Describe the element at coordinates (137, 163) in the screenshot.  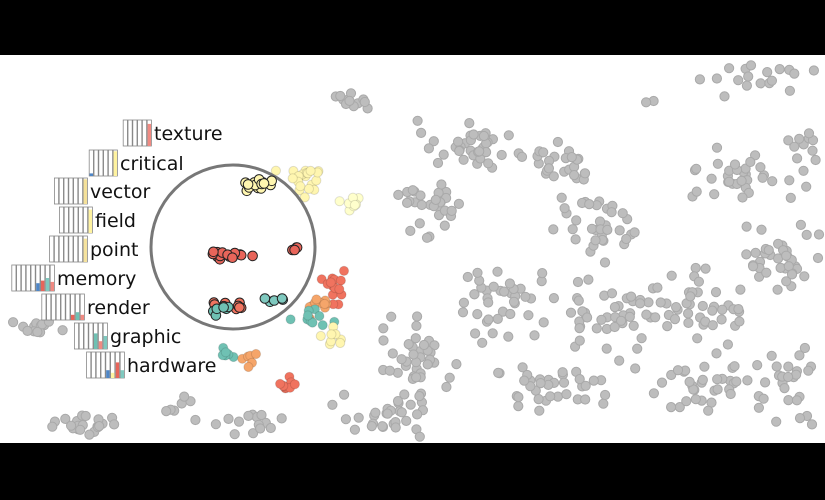
I see `keyword-glyph-critical: critical` at that location.